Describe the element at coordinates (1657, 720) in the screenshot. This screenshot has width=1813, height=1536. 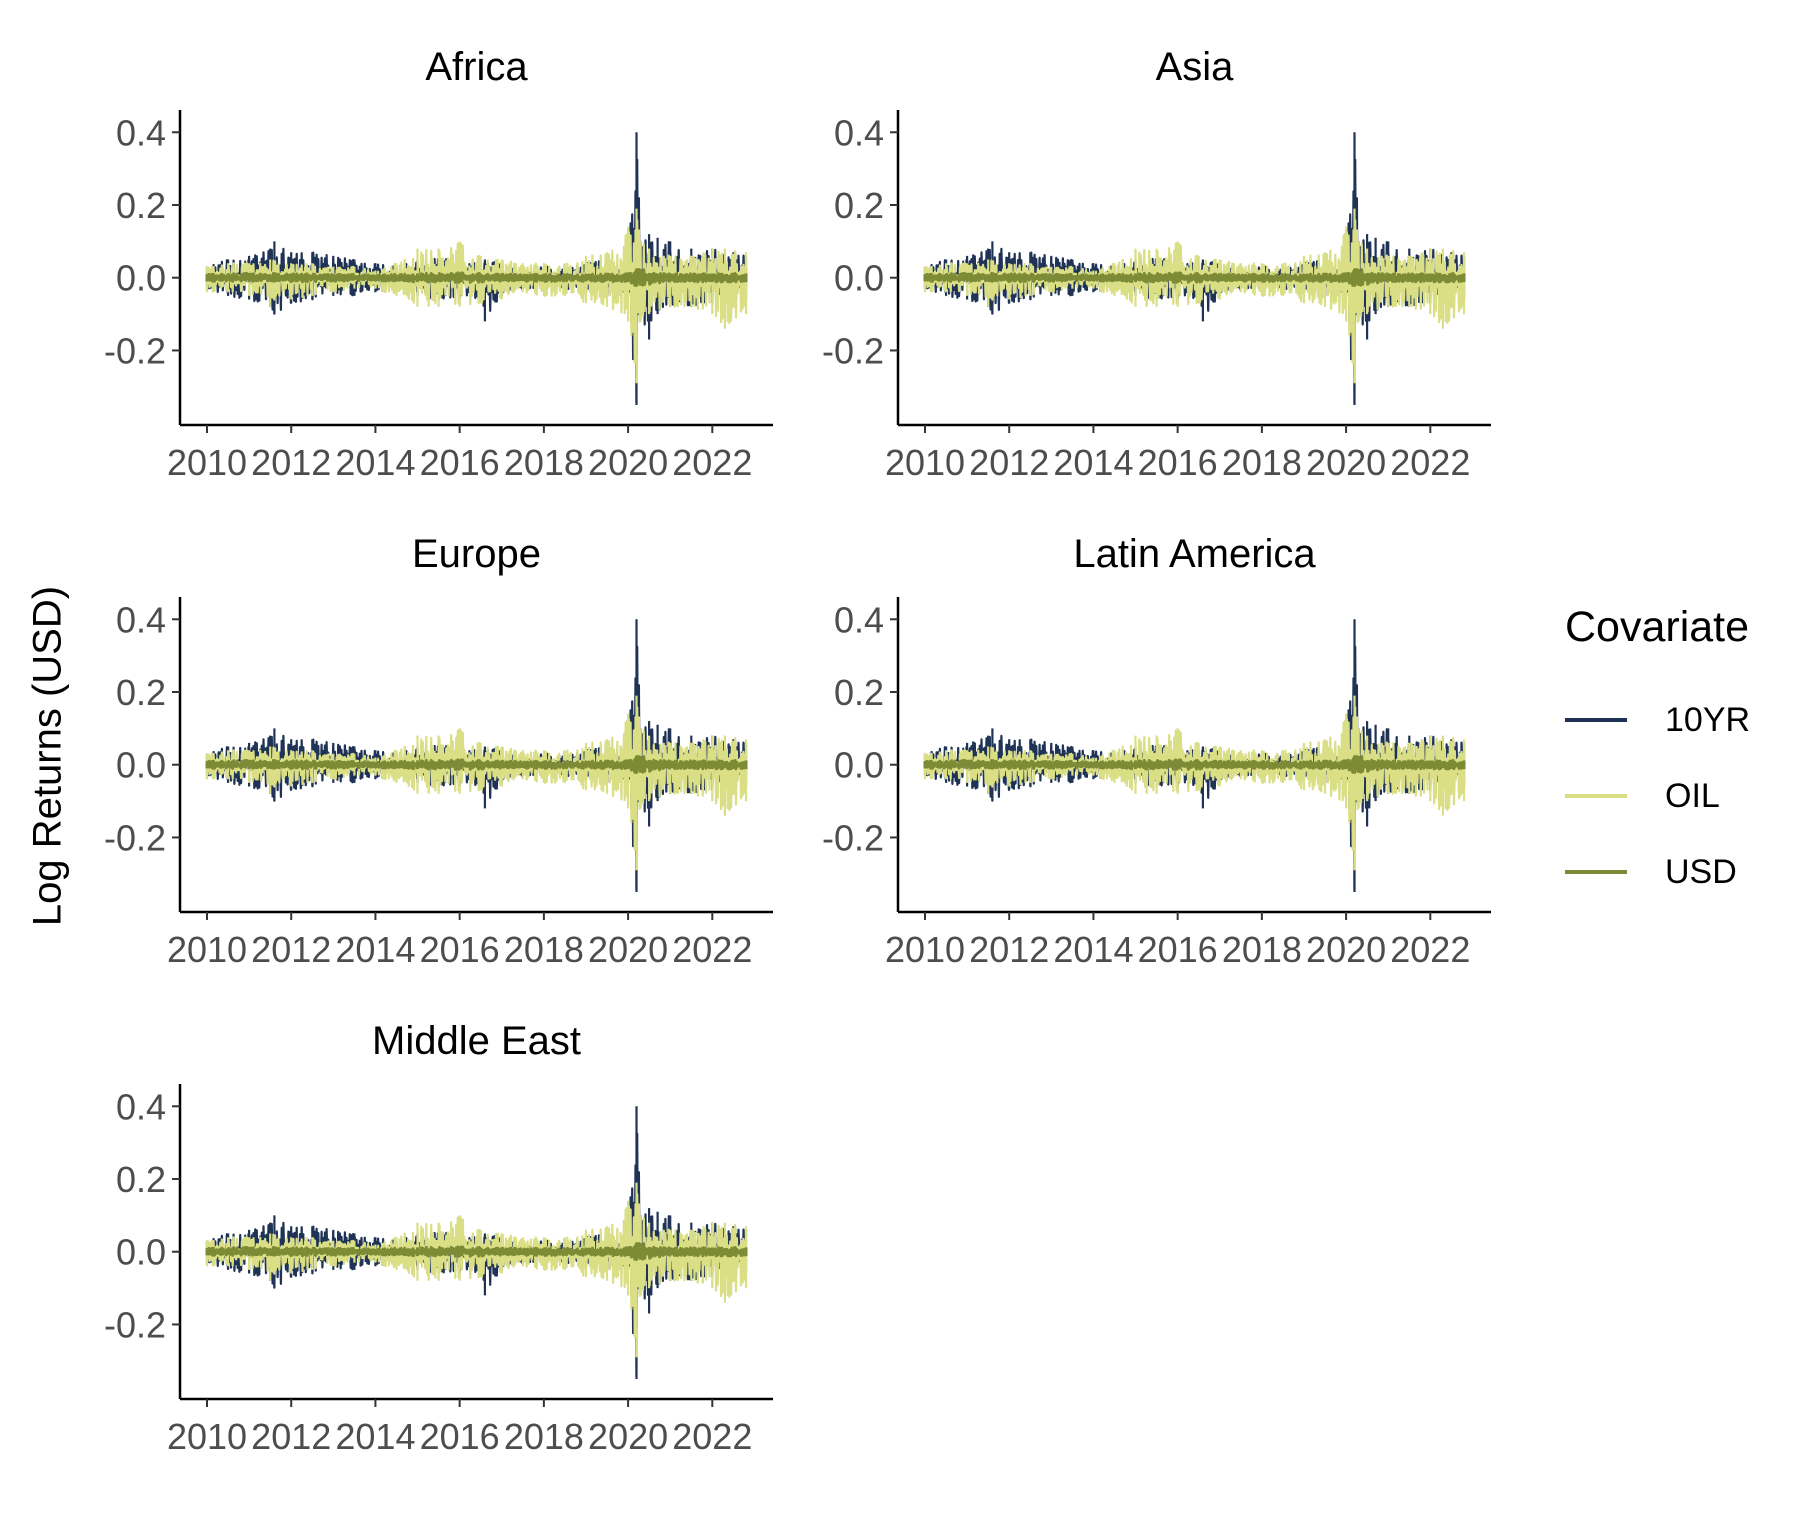
I see `legend-item-10yr: 10YR` at that location.